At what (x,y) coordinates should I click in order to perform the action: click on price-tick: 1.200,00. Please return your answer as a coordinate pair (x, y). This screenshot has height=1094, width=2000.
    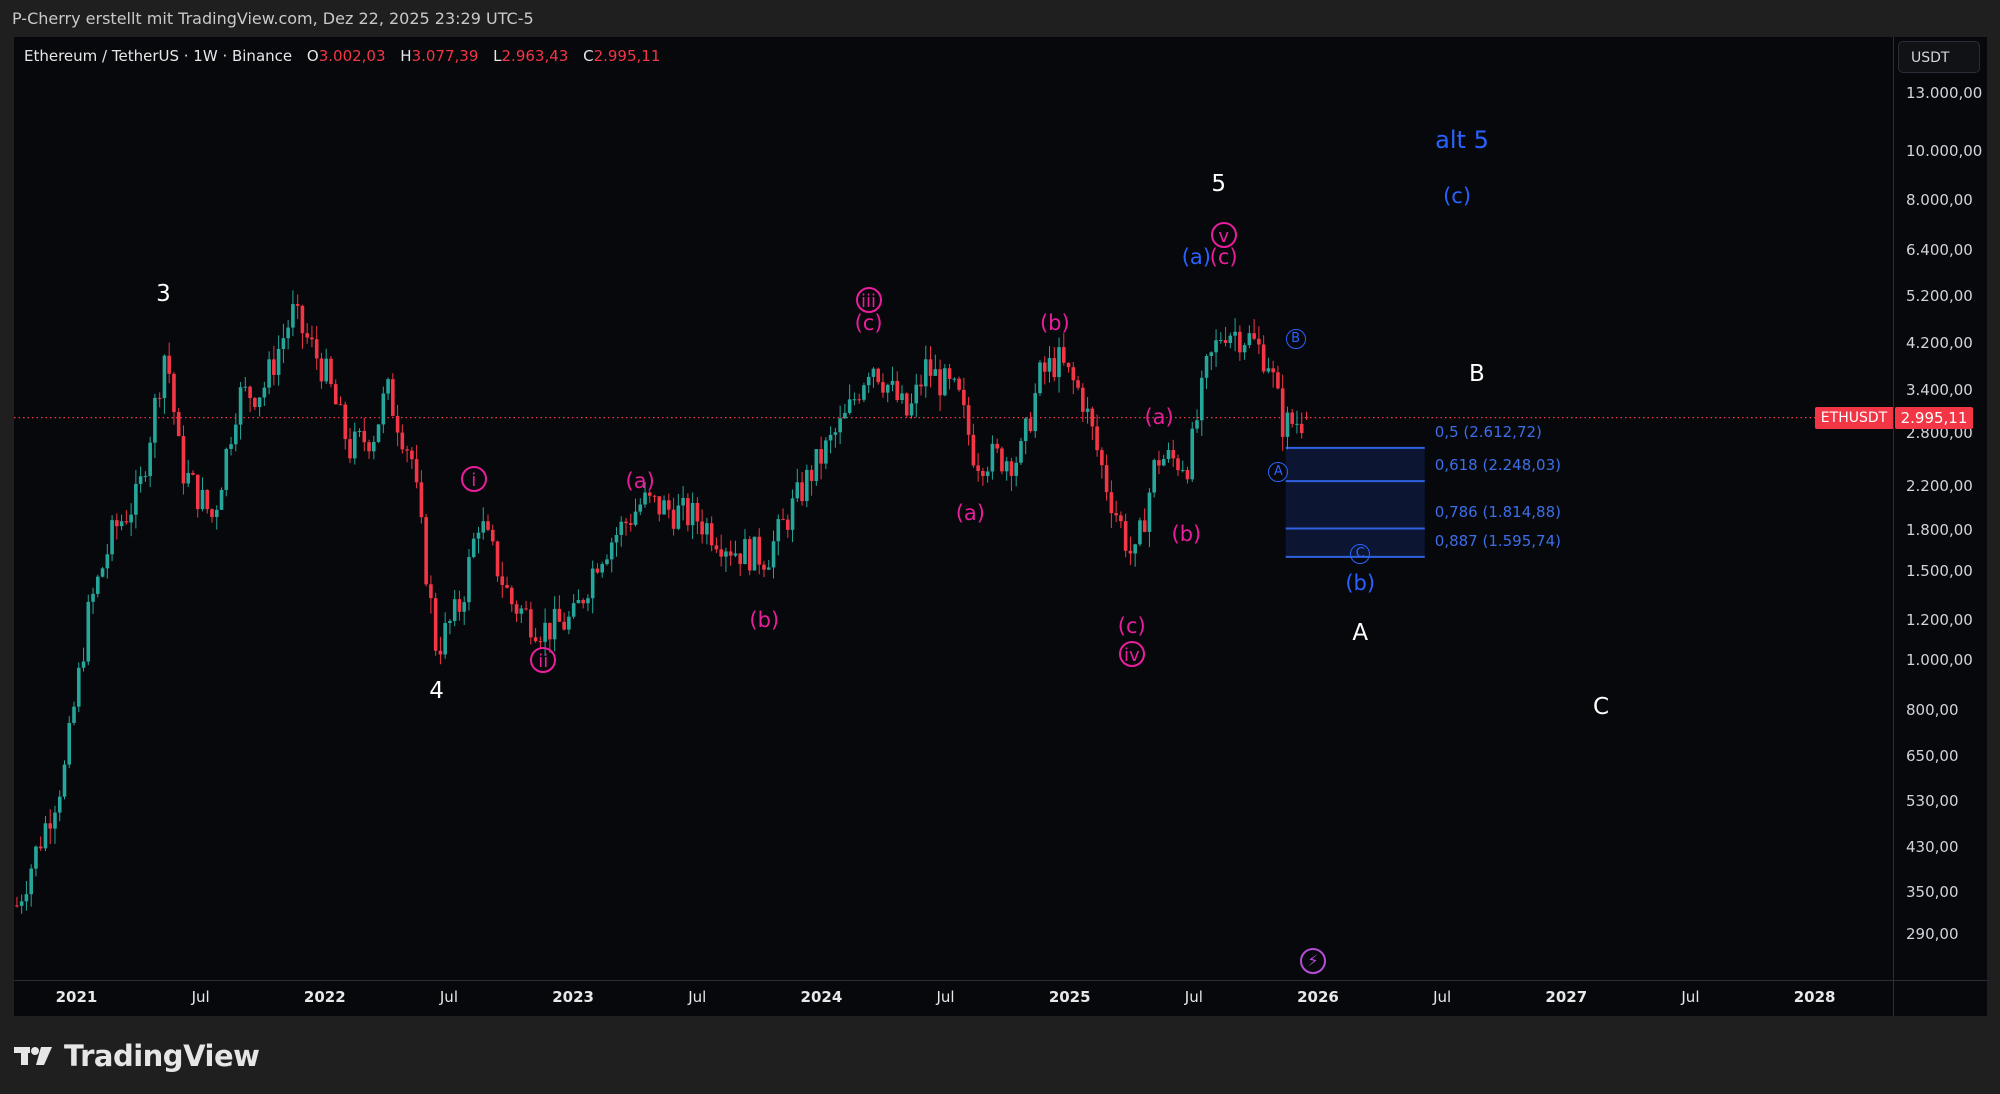
    Looking at the image, I should click on (1939, 619).